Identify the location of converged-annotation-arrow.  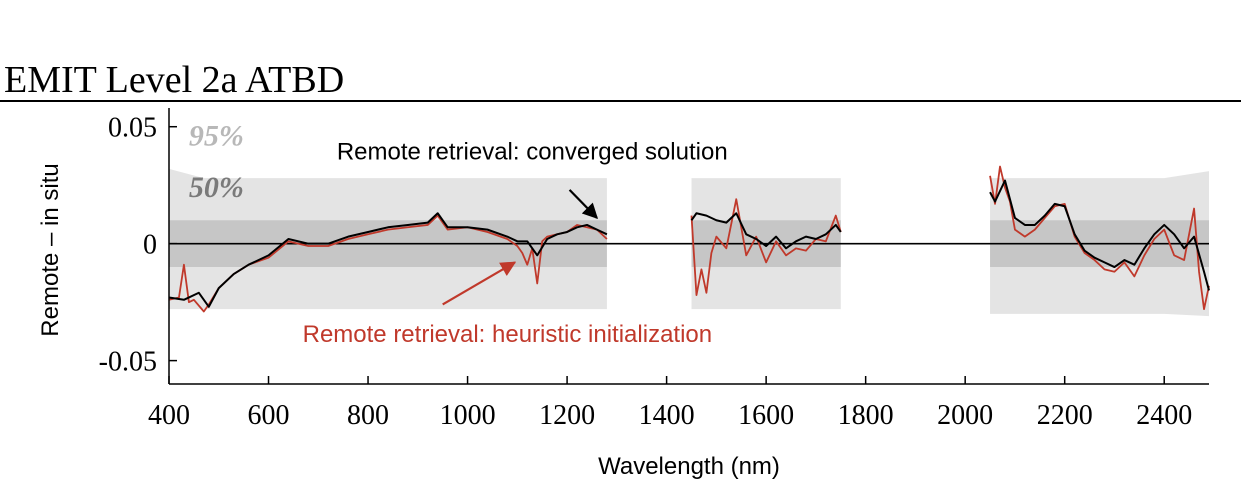
(583, 204).